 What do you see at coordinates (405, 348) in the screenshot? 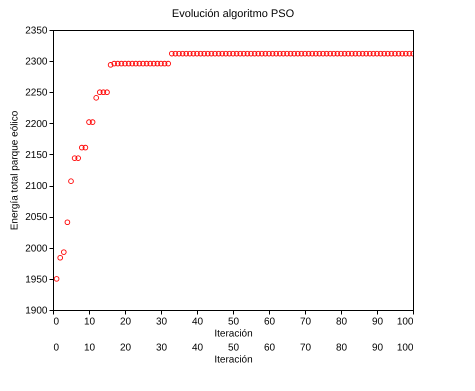
I see `x2-tick-label: 100` at bounding box center [405, 348].